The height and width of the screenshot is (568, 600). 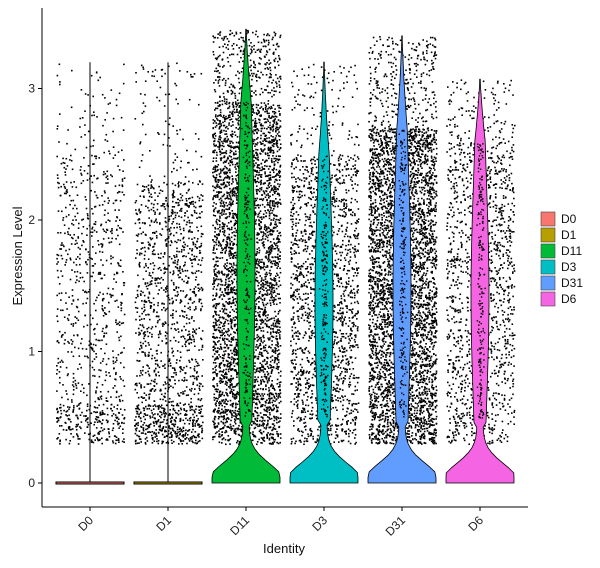 What do you see at coordinates (284, 548) in the screenshot?
I see `x-axis-title: Identity` at bounding box center [284, 548].